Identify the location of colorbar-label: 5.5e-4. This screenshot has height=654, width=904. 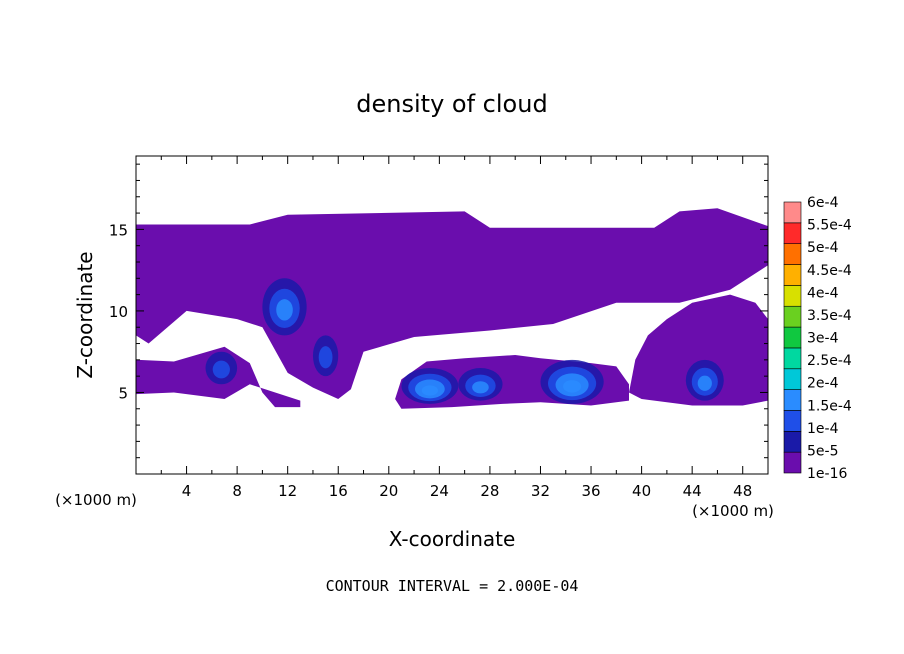
(829, 226).